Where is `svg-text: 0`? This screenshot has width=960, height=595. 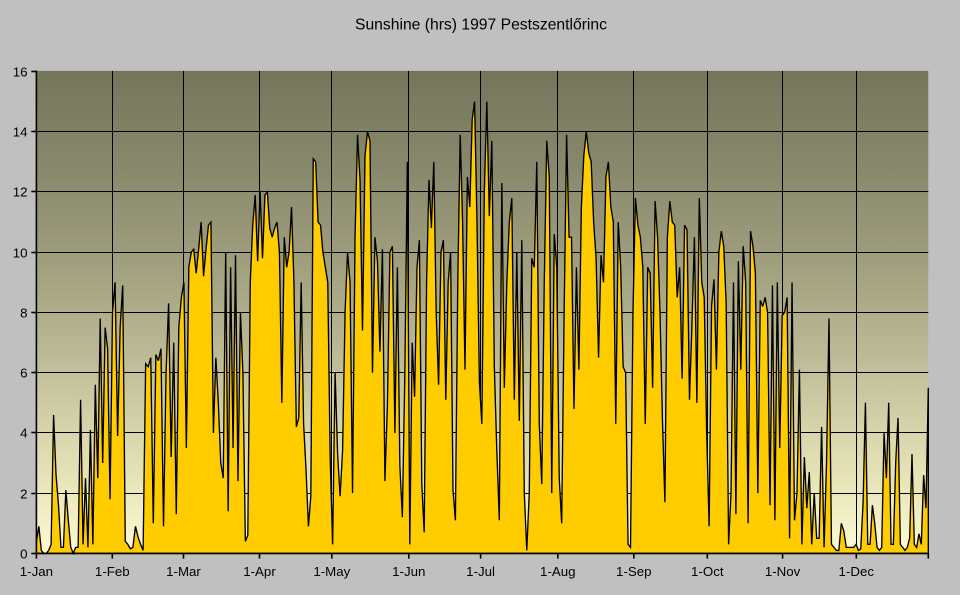 svg-text: 0 is located at coordinates (23, 554).